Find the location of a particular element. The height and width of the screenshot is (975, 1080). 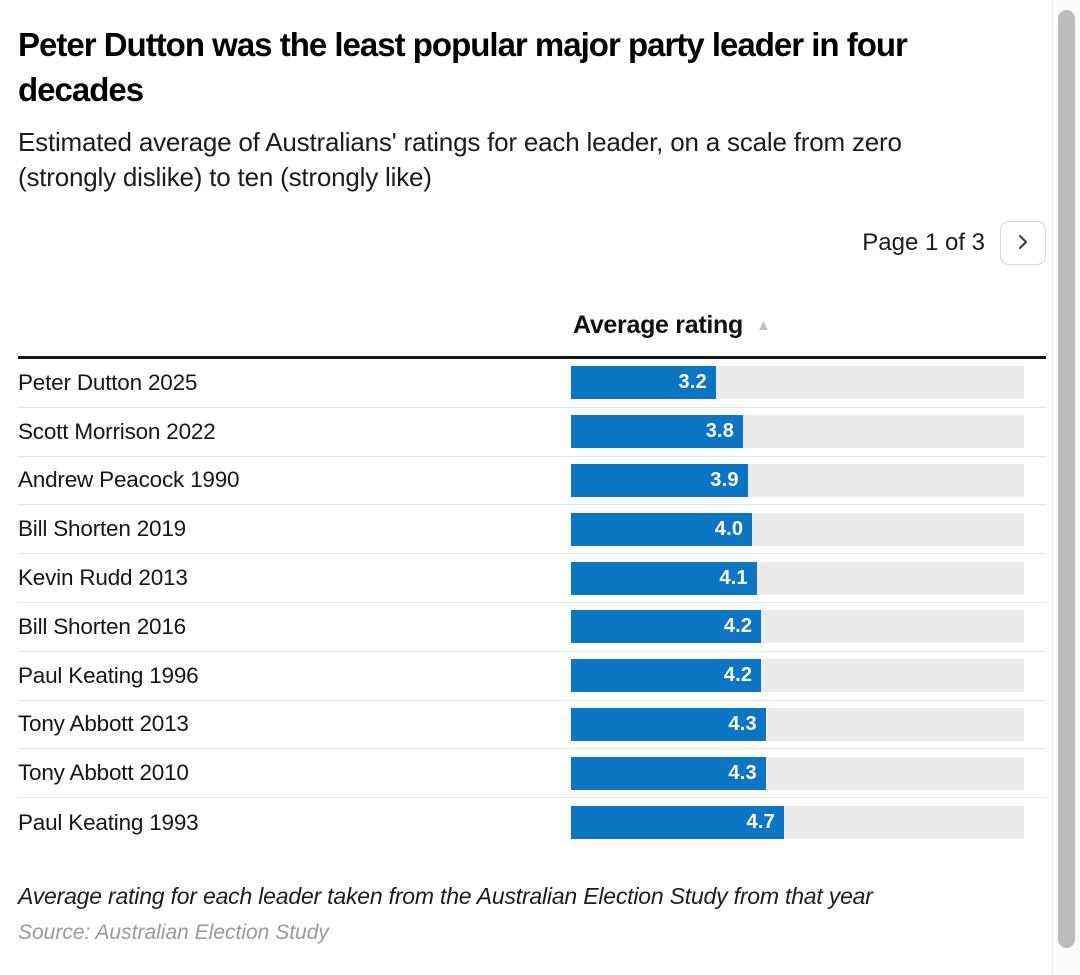

table-row: Paul Keating 1993 4.7 is located at coordinates (532, 822).